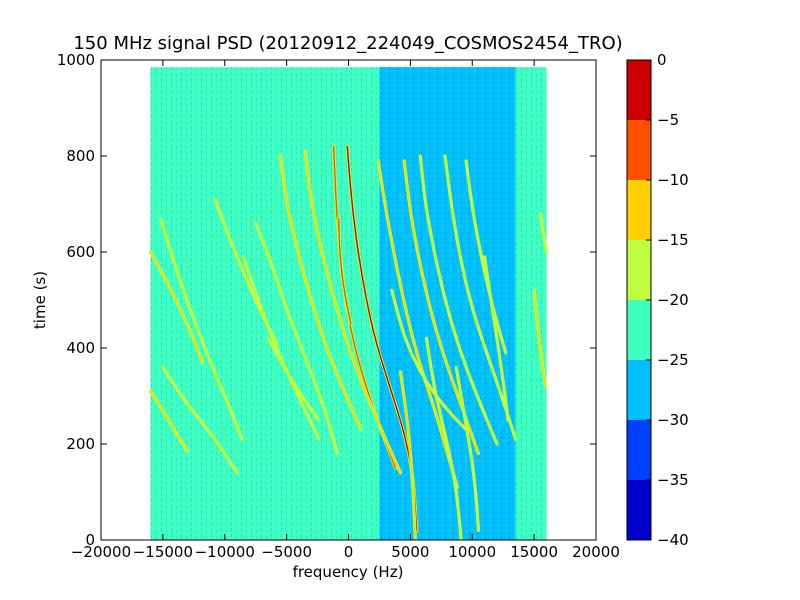 This screenshot has width=800, height=600. What do you see at coordinates (349, 552) in the screenshot?
I see `x-tick-label: 0` at bounding box center [349, 552].